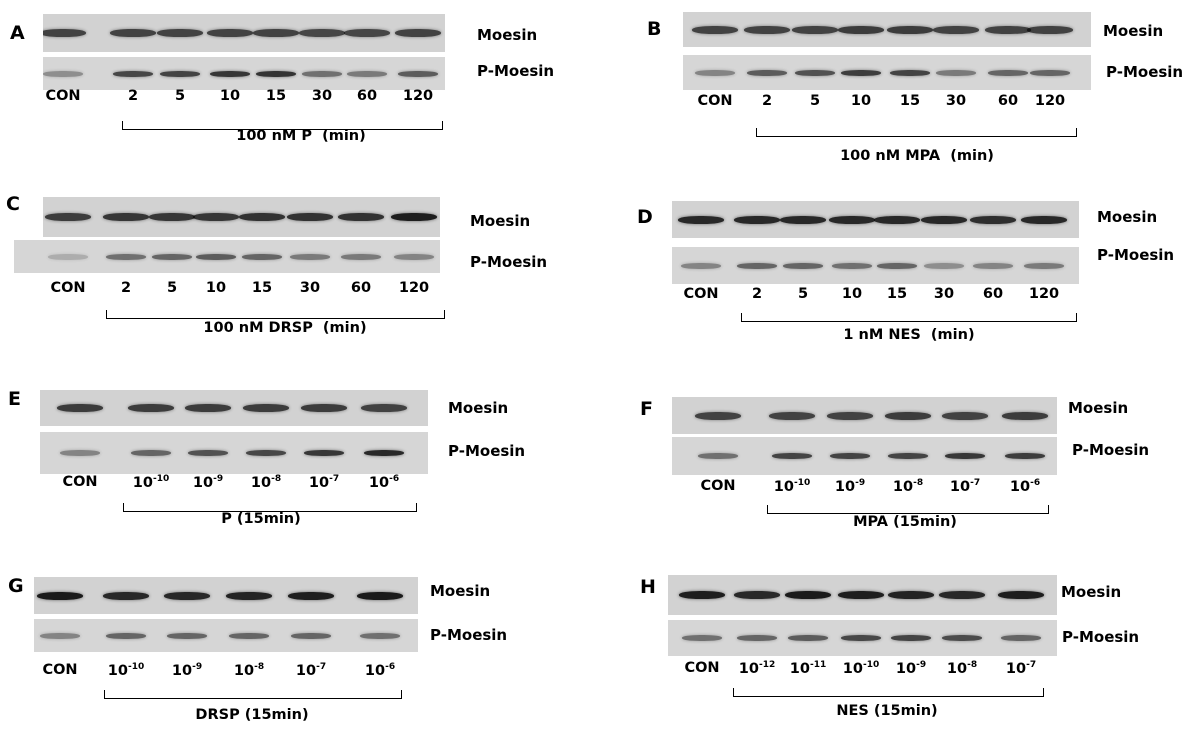  What do you see at coordinates (16, 586) in the screenshot?
I see `panel-letter: G` at bounding box center [16, 586].